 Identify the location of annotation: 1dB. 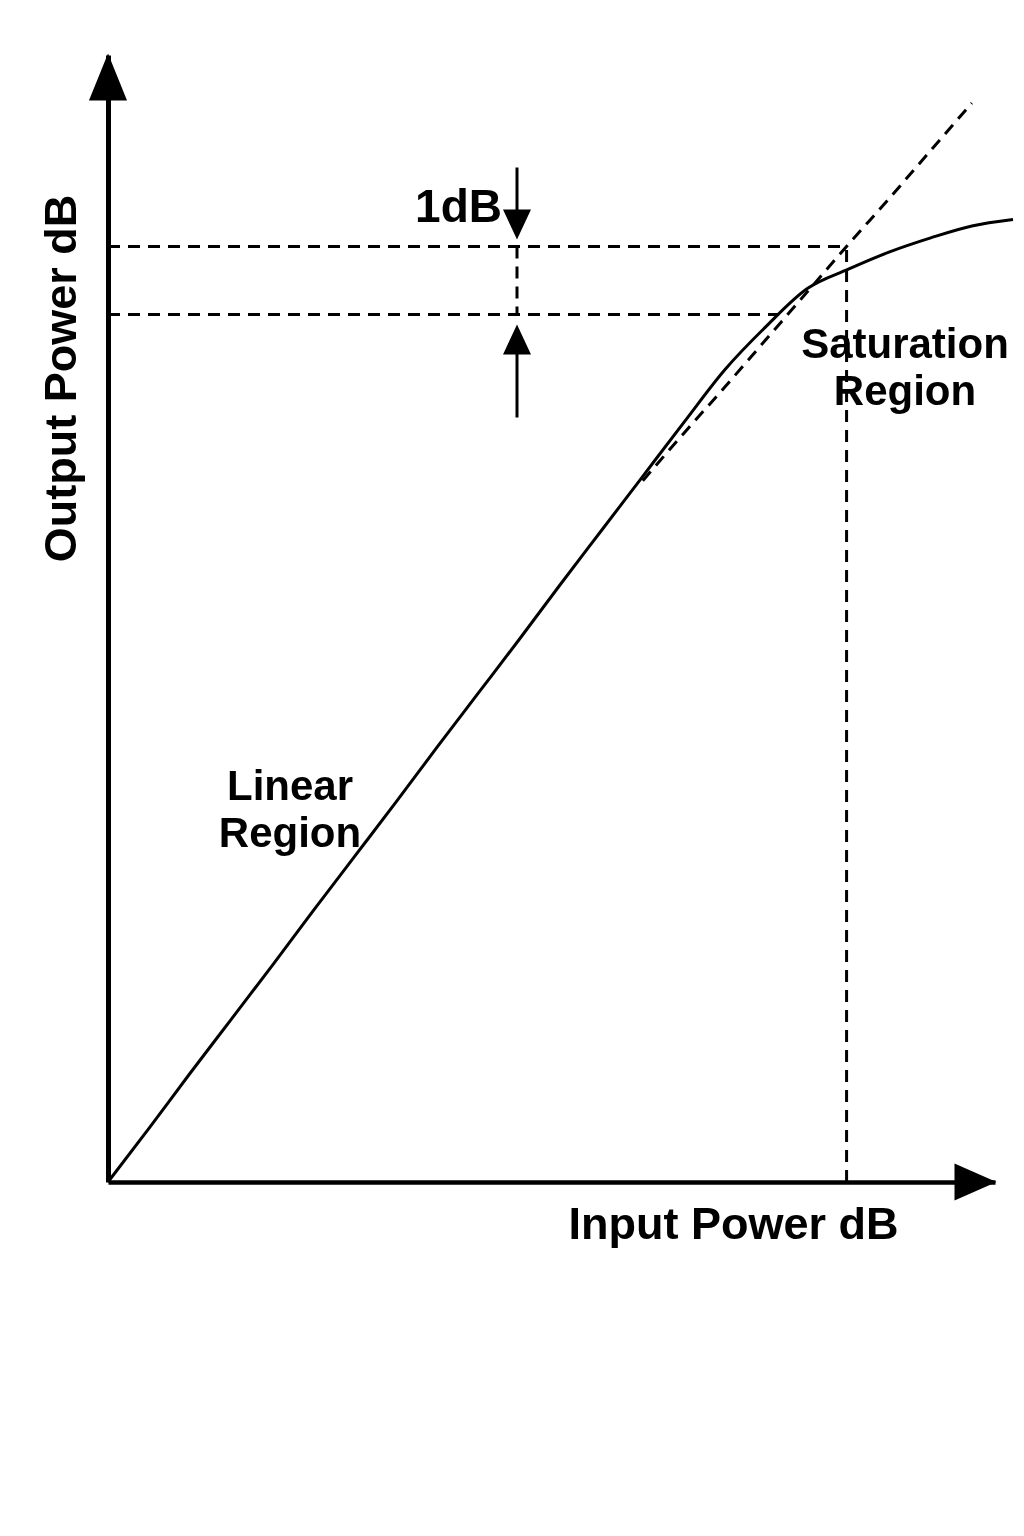
(458, 205).